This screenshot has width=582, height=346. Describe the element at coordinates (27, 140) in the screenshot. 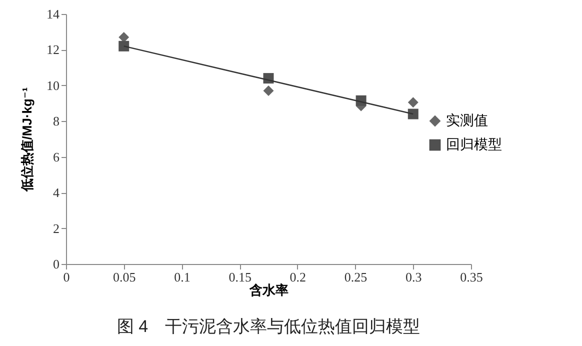

I see `y-axis-title: 低位热值/MJ·kg⁻¹` at that location.